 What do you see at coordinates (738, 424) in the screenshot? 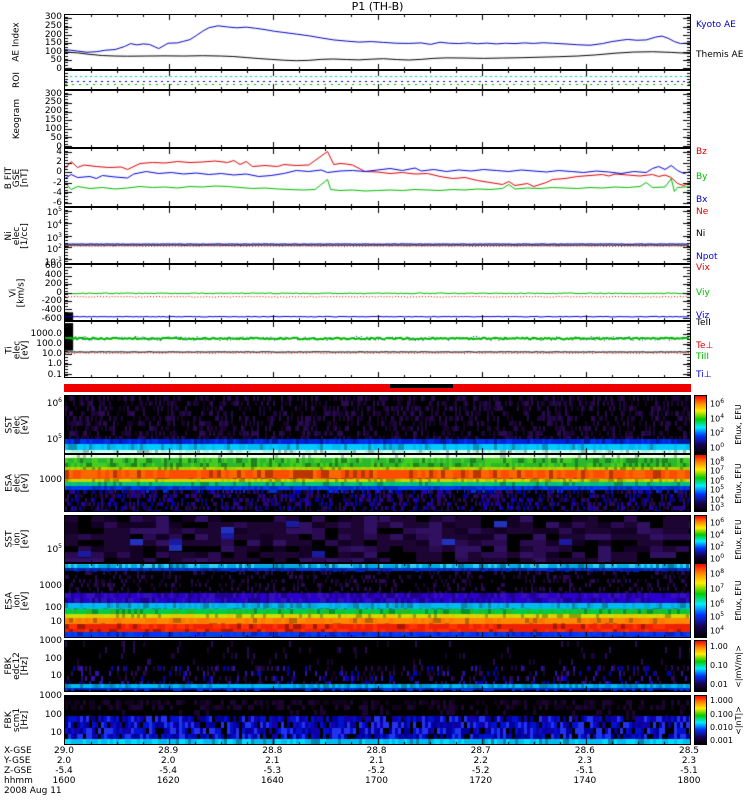
I see `sst_e-colorbar-title: Eflux, EFU` at bounding box center [738, 424].